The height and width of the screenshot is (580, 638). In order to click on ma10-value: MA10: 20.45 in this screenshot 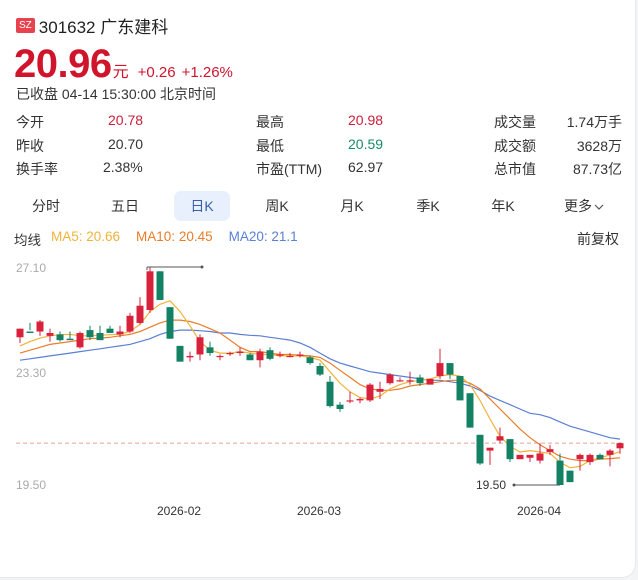, I will do `click(174, 236)`.